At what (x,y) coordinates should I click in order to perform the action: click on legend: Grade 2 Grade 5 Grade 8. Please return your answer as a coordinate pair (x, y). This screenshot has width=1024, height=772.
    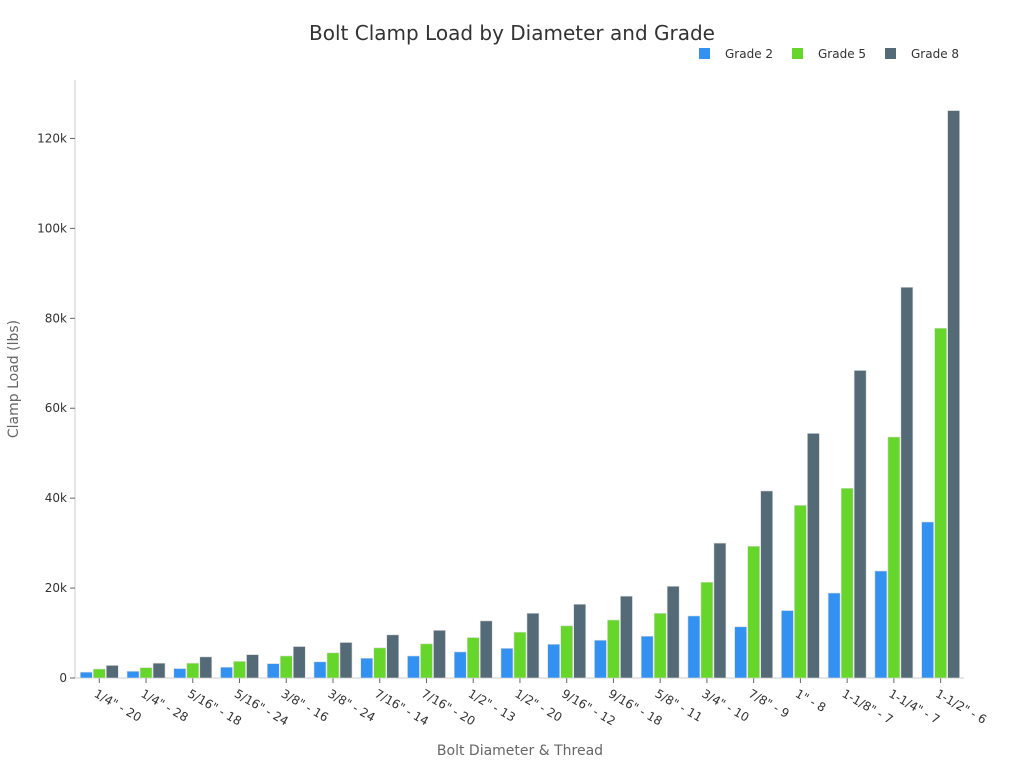
    Looking at the image, I should click on (829, 54).